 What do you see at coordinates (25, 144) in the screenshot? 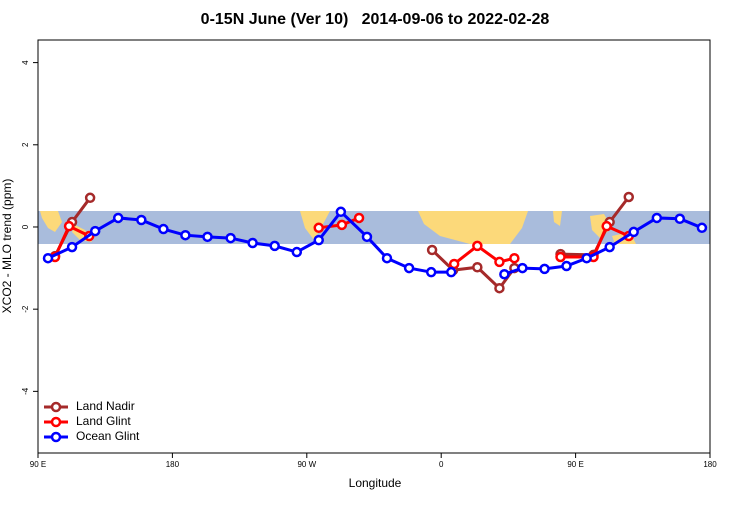
I see `y-tick-label: 2` at bounding box center [25, 144].